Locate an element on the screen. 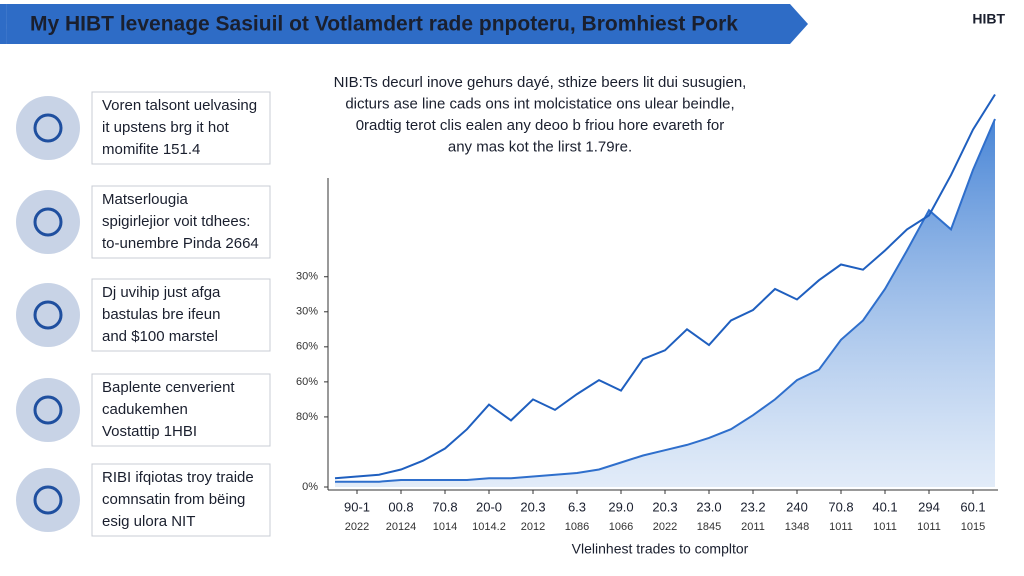 This screenshot has width=1024, height=576. x-tick-label: 240 is located at coordinates (797, 506).